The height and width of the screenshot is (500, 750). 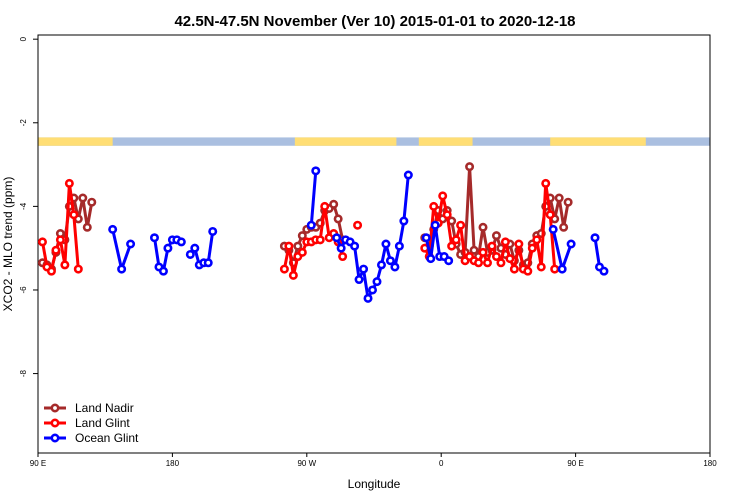 What do you see at coordinates (102, 423) in the screenshot?
I see `legend-label: Land Glint` at bounding box center [102, 423].